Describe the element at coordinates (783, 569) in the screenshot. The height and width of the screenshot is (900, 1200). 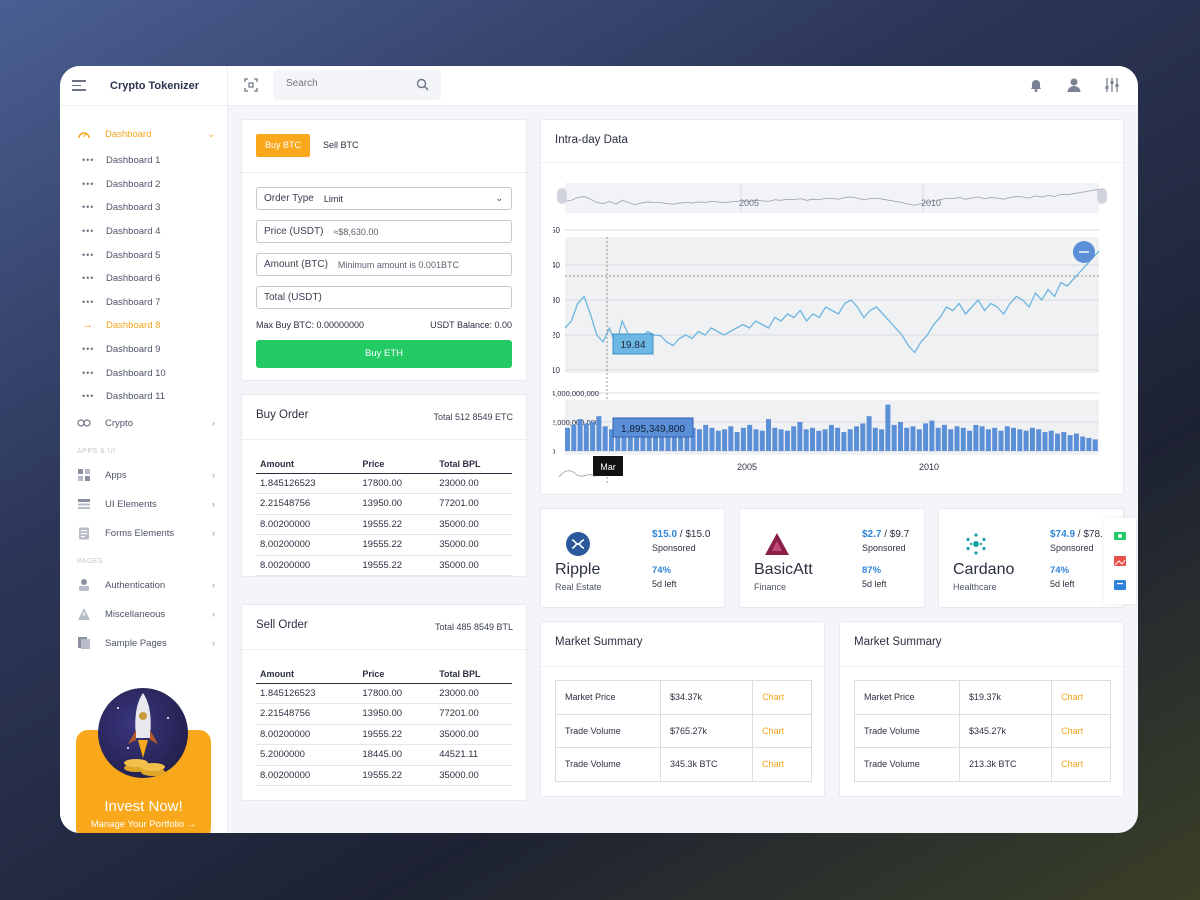
I see `coin-name: BasicAtt` at that location.